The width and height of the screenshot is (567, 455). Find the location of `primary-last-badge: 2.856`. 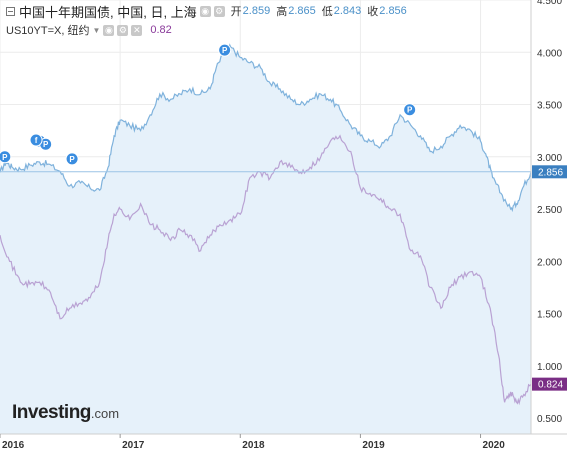

primary-last-badge: 2.856 is located at coordinates (549, 172).